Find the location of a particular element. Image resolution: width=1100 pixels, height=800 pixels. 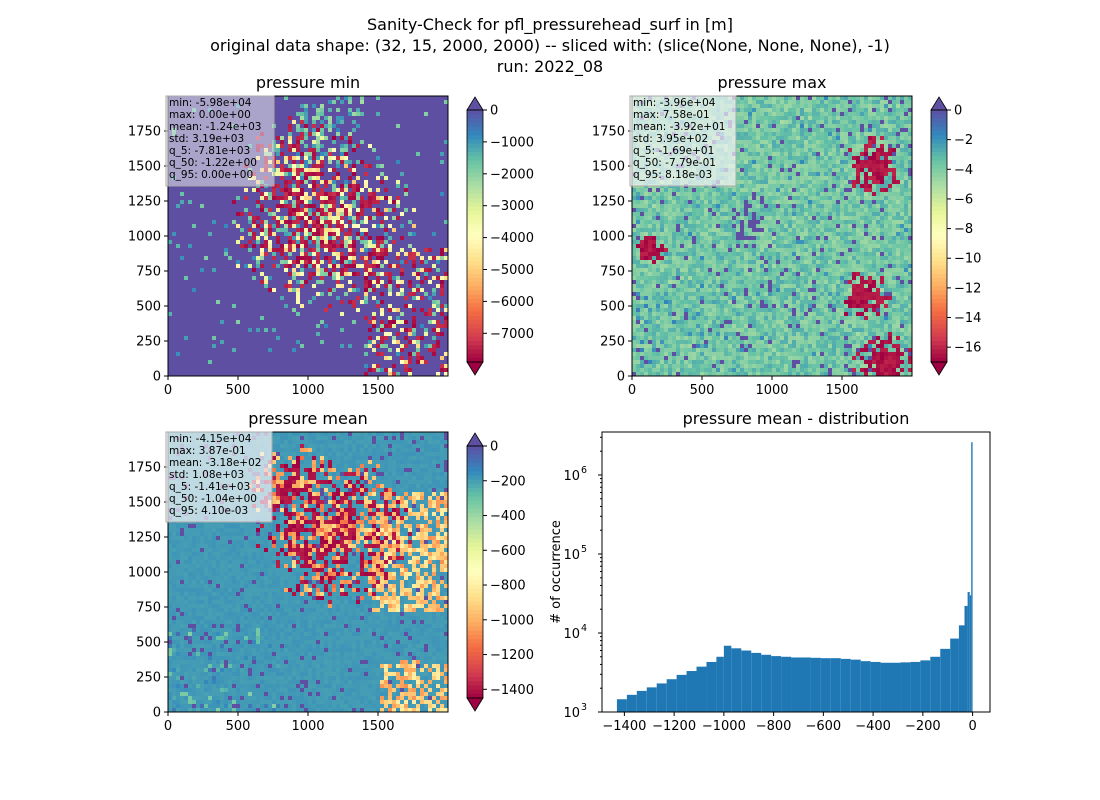

stats-line: mean: -3.18e+02 is located at coordinates (215, 463).